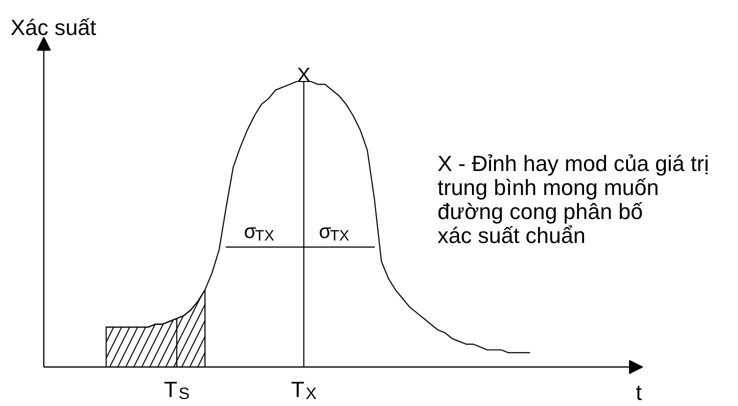 The width and height of the screenshot is (738, 406). What do you see at coordinates (573, 199) in the screenshot?
I see `annotation: X - Đỉnh hay mod của giá trị trung bình mong muốn đường cong phân bố xác suất chuẩn` at bounding box center [573, 199].